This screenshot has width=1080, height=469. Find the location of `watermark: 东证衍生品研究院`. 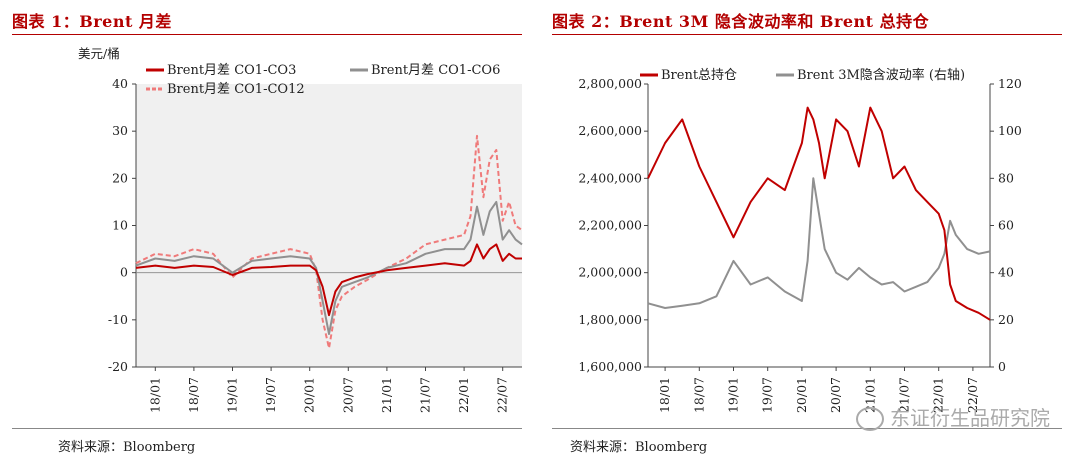

watermark: 东证衍生品研究院 is located at coordinates (953, 416).